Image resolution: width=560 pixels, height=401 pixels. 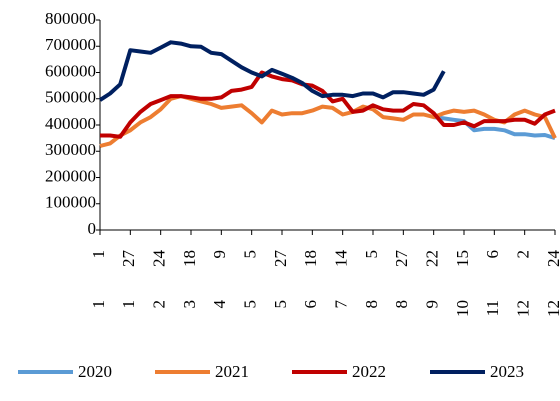 What do you see at coordinates (70, 97) in the screenshot?
I see `y-tick-label: 500000` at bounding box center [70, 97].